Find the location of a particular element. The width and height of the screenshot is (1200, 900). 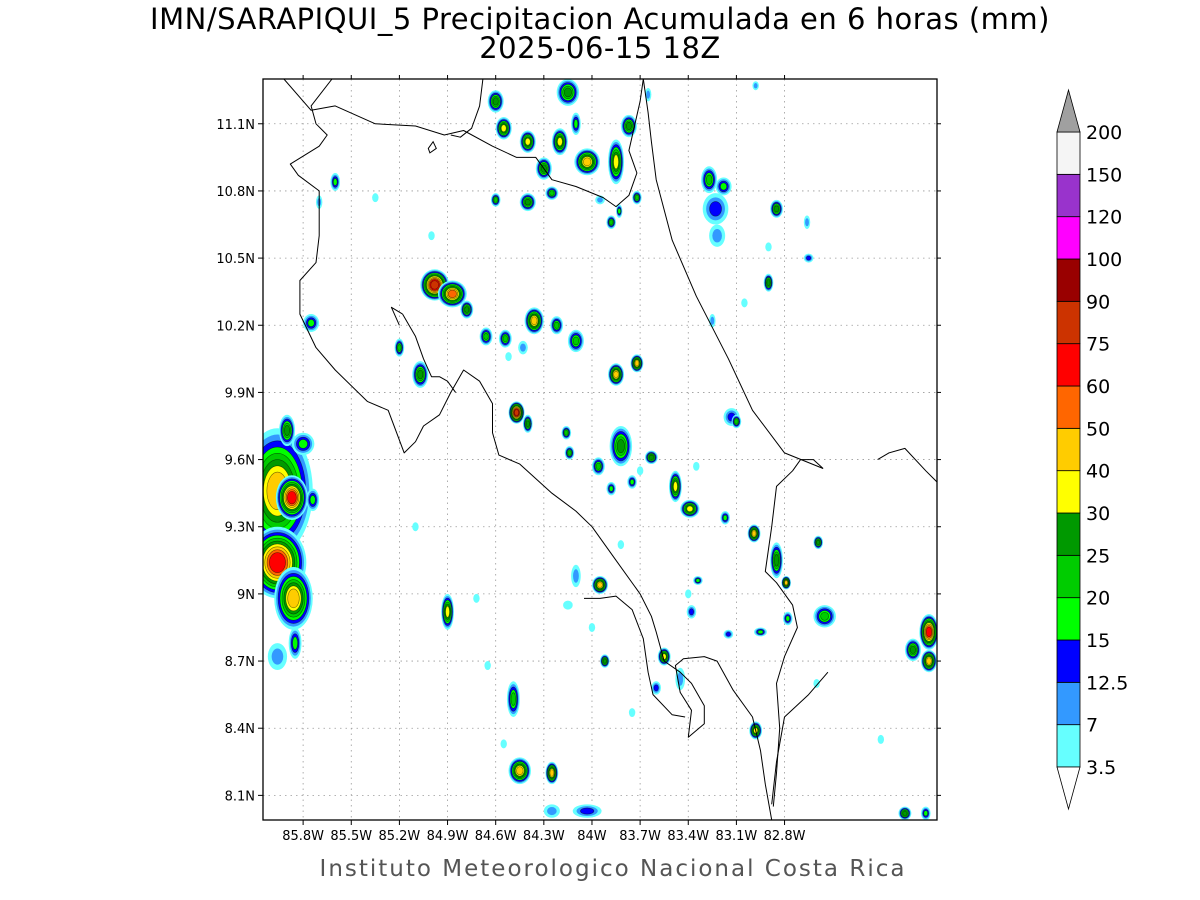

colorbar-level-label: 60 is located at coordinates (1098, 387).